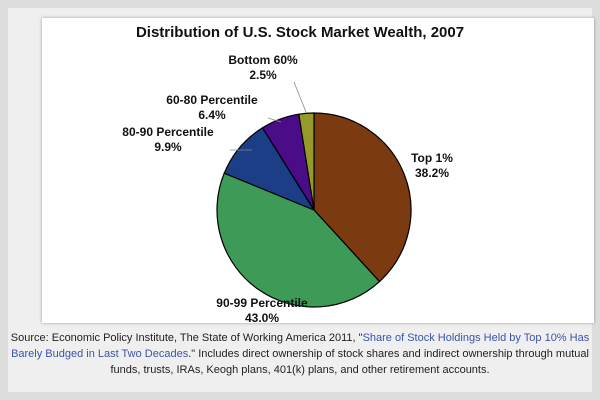 The width and height of the screenshot is (600, 400). What do you see at coordinates (168, 139) in the screenshot?
I see `slice-label-3: 80-90 Percentile 9.9%` at bounding box center [168, 139].